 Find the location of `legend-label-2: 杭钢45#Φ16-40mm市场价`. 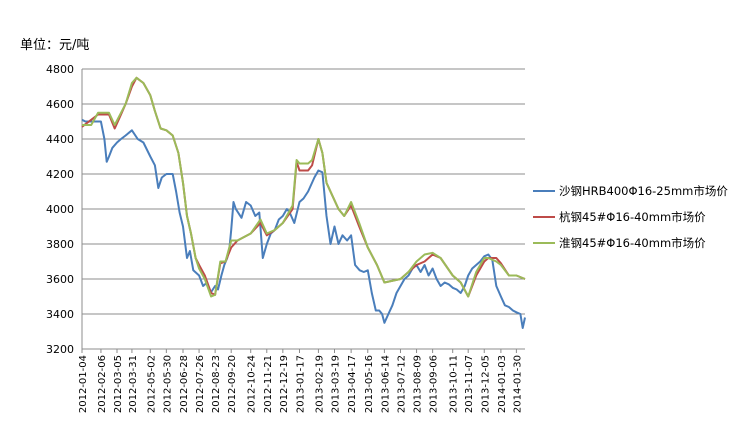

legend-label-2: 杭钢45#Φ16-40mm市场价 is located at coordinates (632, 217).